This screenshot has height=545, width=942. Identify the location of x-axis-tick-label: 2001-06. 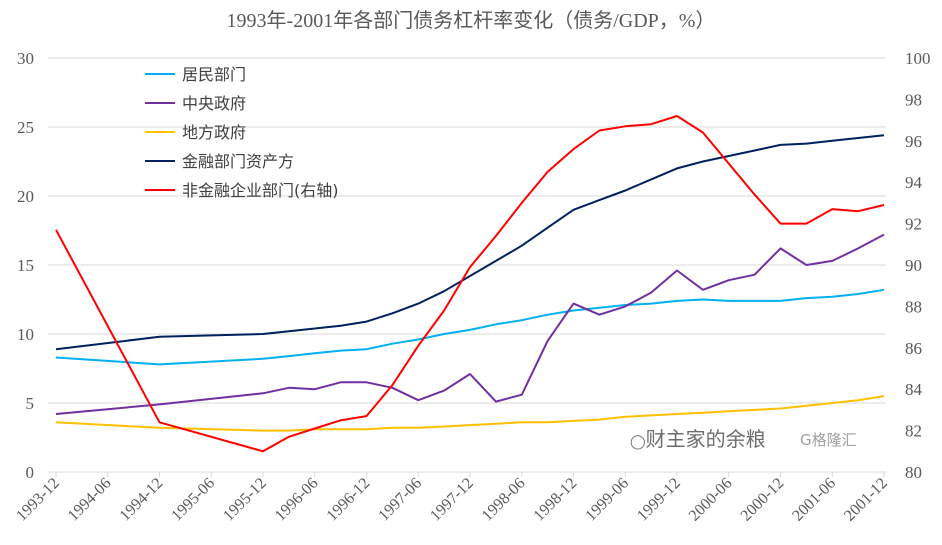
(814, 500).